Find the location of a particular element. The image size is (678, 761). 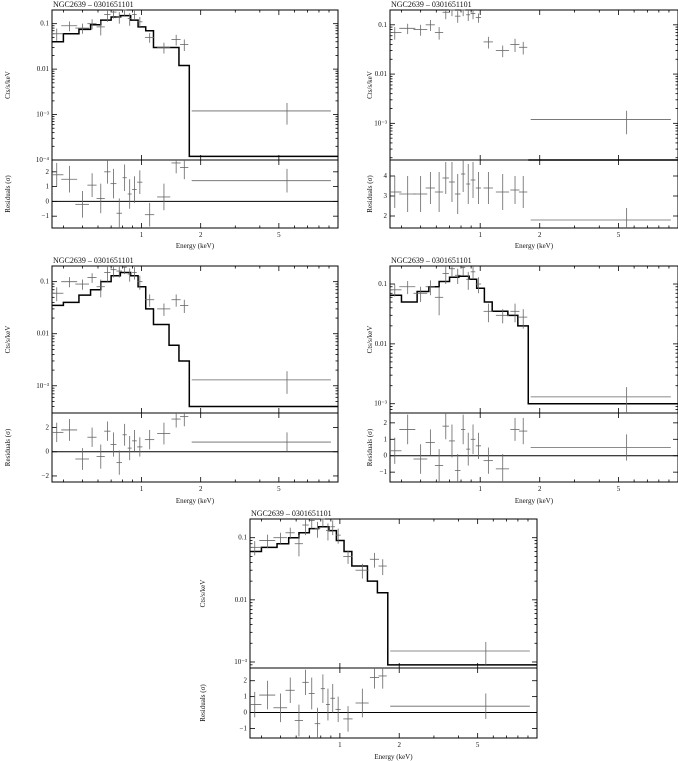

top-y-tick-label: 0.1 is located at coordinates (242, 538).